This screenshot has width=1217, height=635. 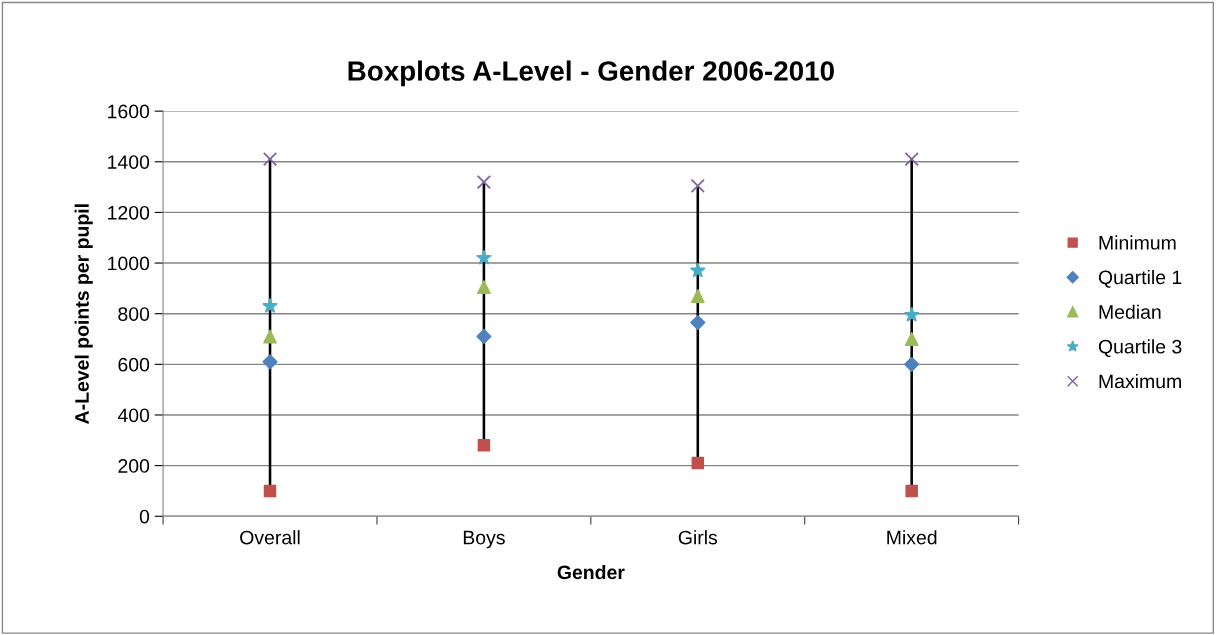 I want to click on legend-label: Minimum, so click(x=1137, y=242).